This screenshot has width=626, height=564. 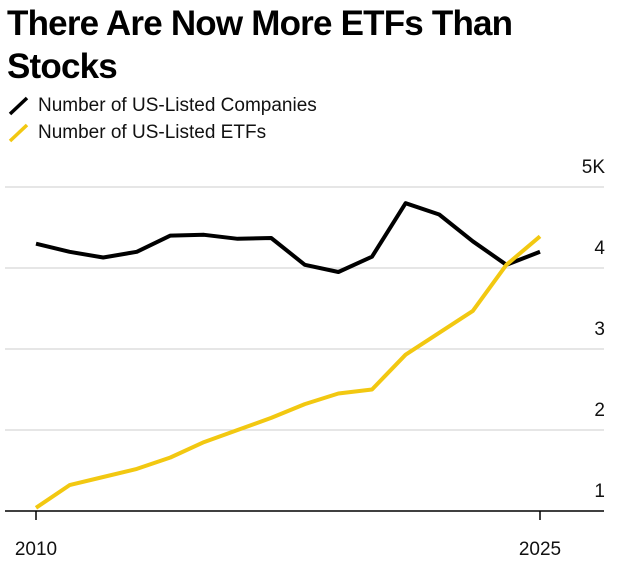 I want to click on legend-label-etfs: Number of US-Listed ETFs, so click(x=152, y=132).